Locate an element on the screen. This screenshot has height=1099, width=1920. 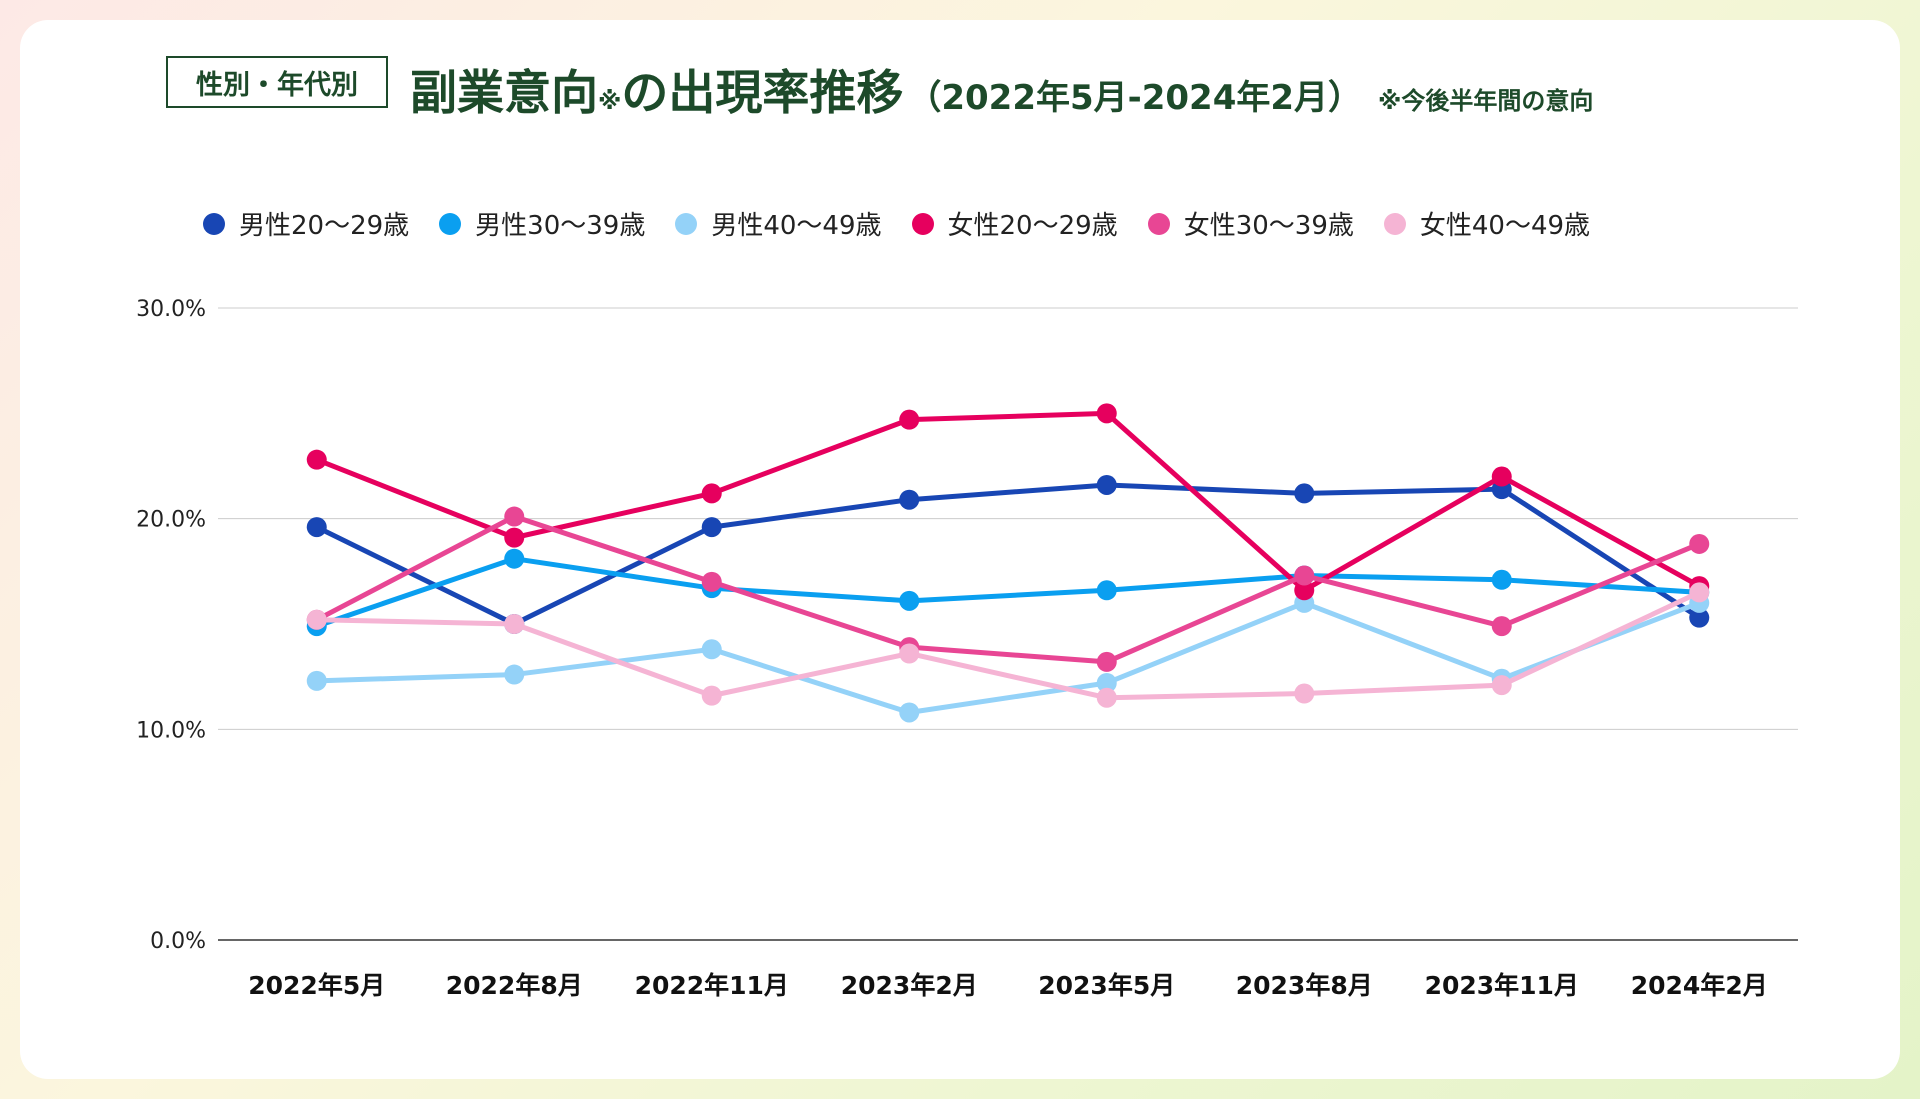
legend-item: 男性30〜39歳 is located at coordinates (542, 223).